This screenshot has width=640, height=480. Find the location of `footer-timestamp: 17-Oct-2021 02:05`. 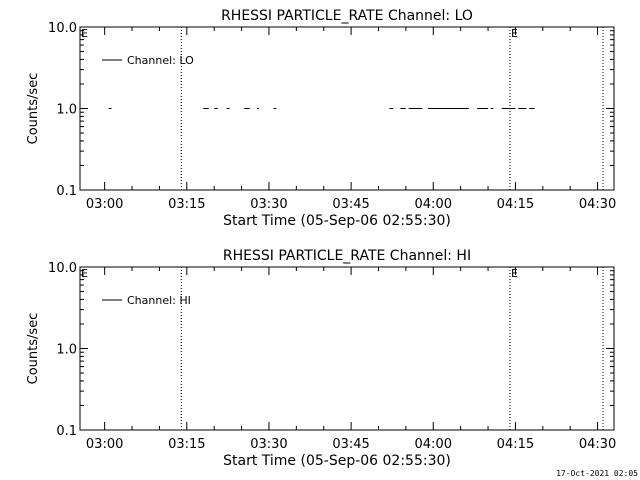

footer-timestamp: 17-Oct-2021 02:05 is located at coordinates (597, 473).